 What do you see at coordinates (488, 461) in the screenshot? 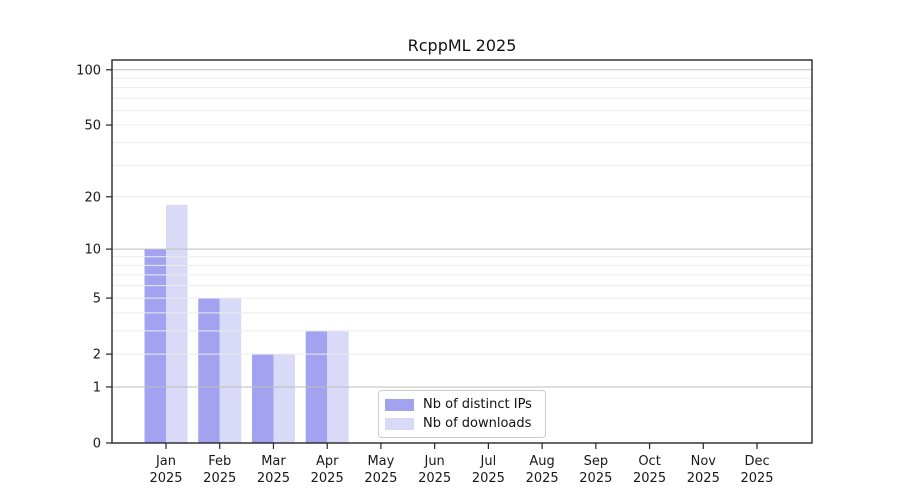
I see `x-tick-label-month: Jul` at bounding box center [488, 461].